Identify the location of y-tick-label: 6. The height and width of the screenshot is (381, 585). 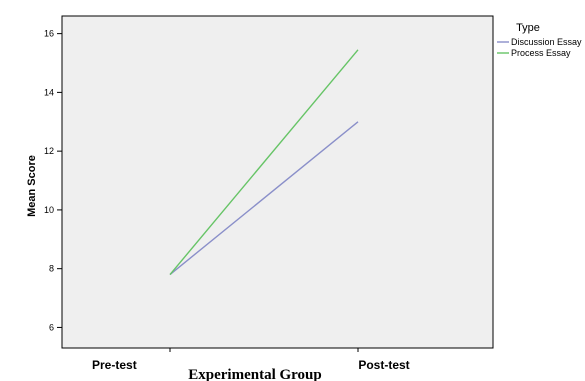
(51, 327).